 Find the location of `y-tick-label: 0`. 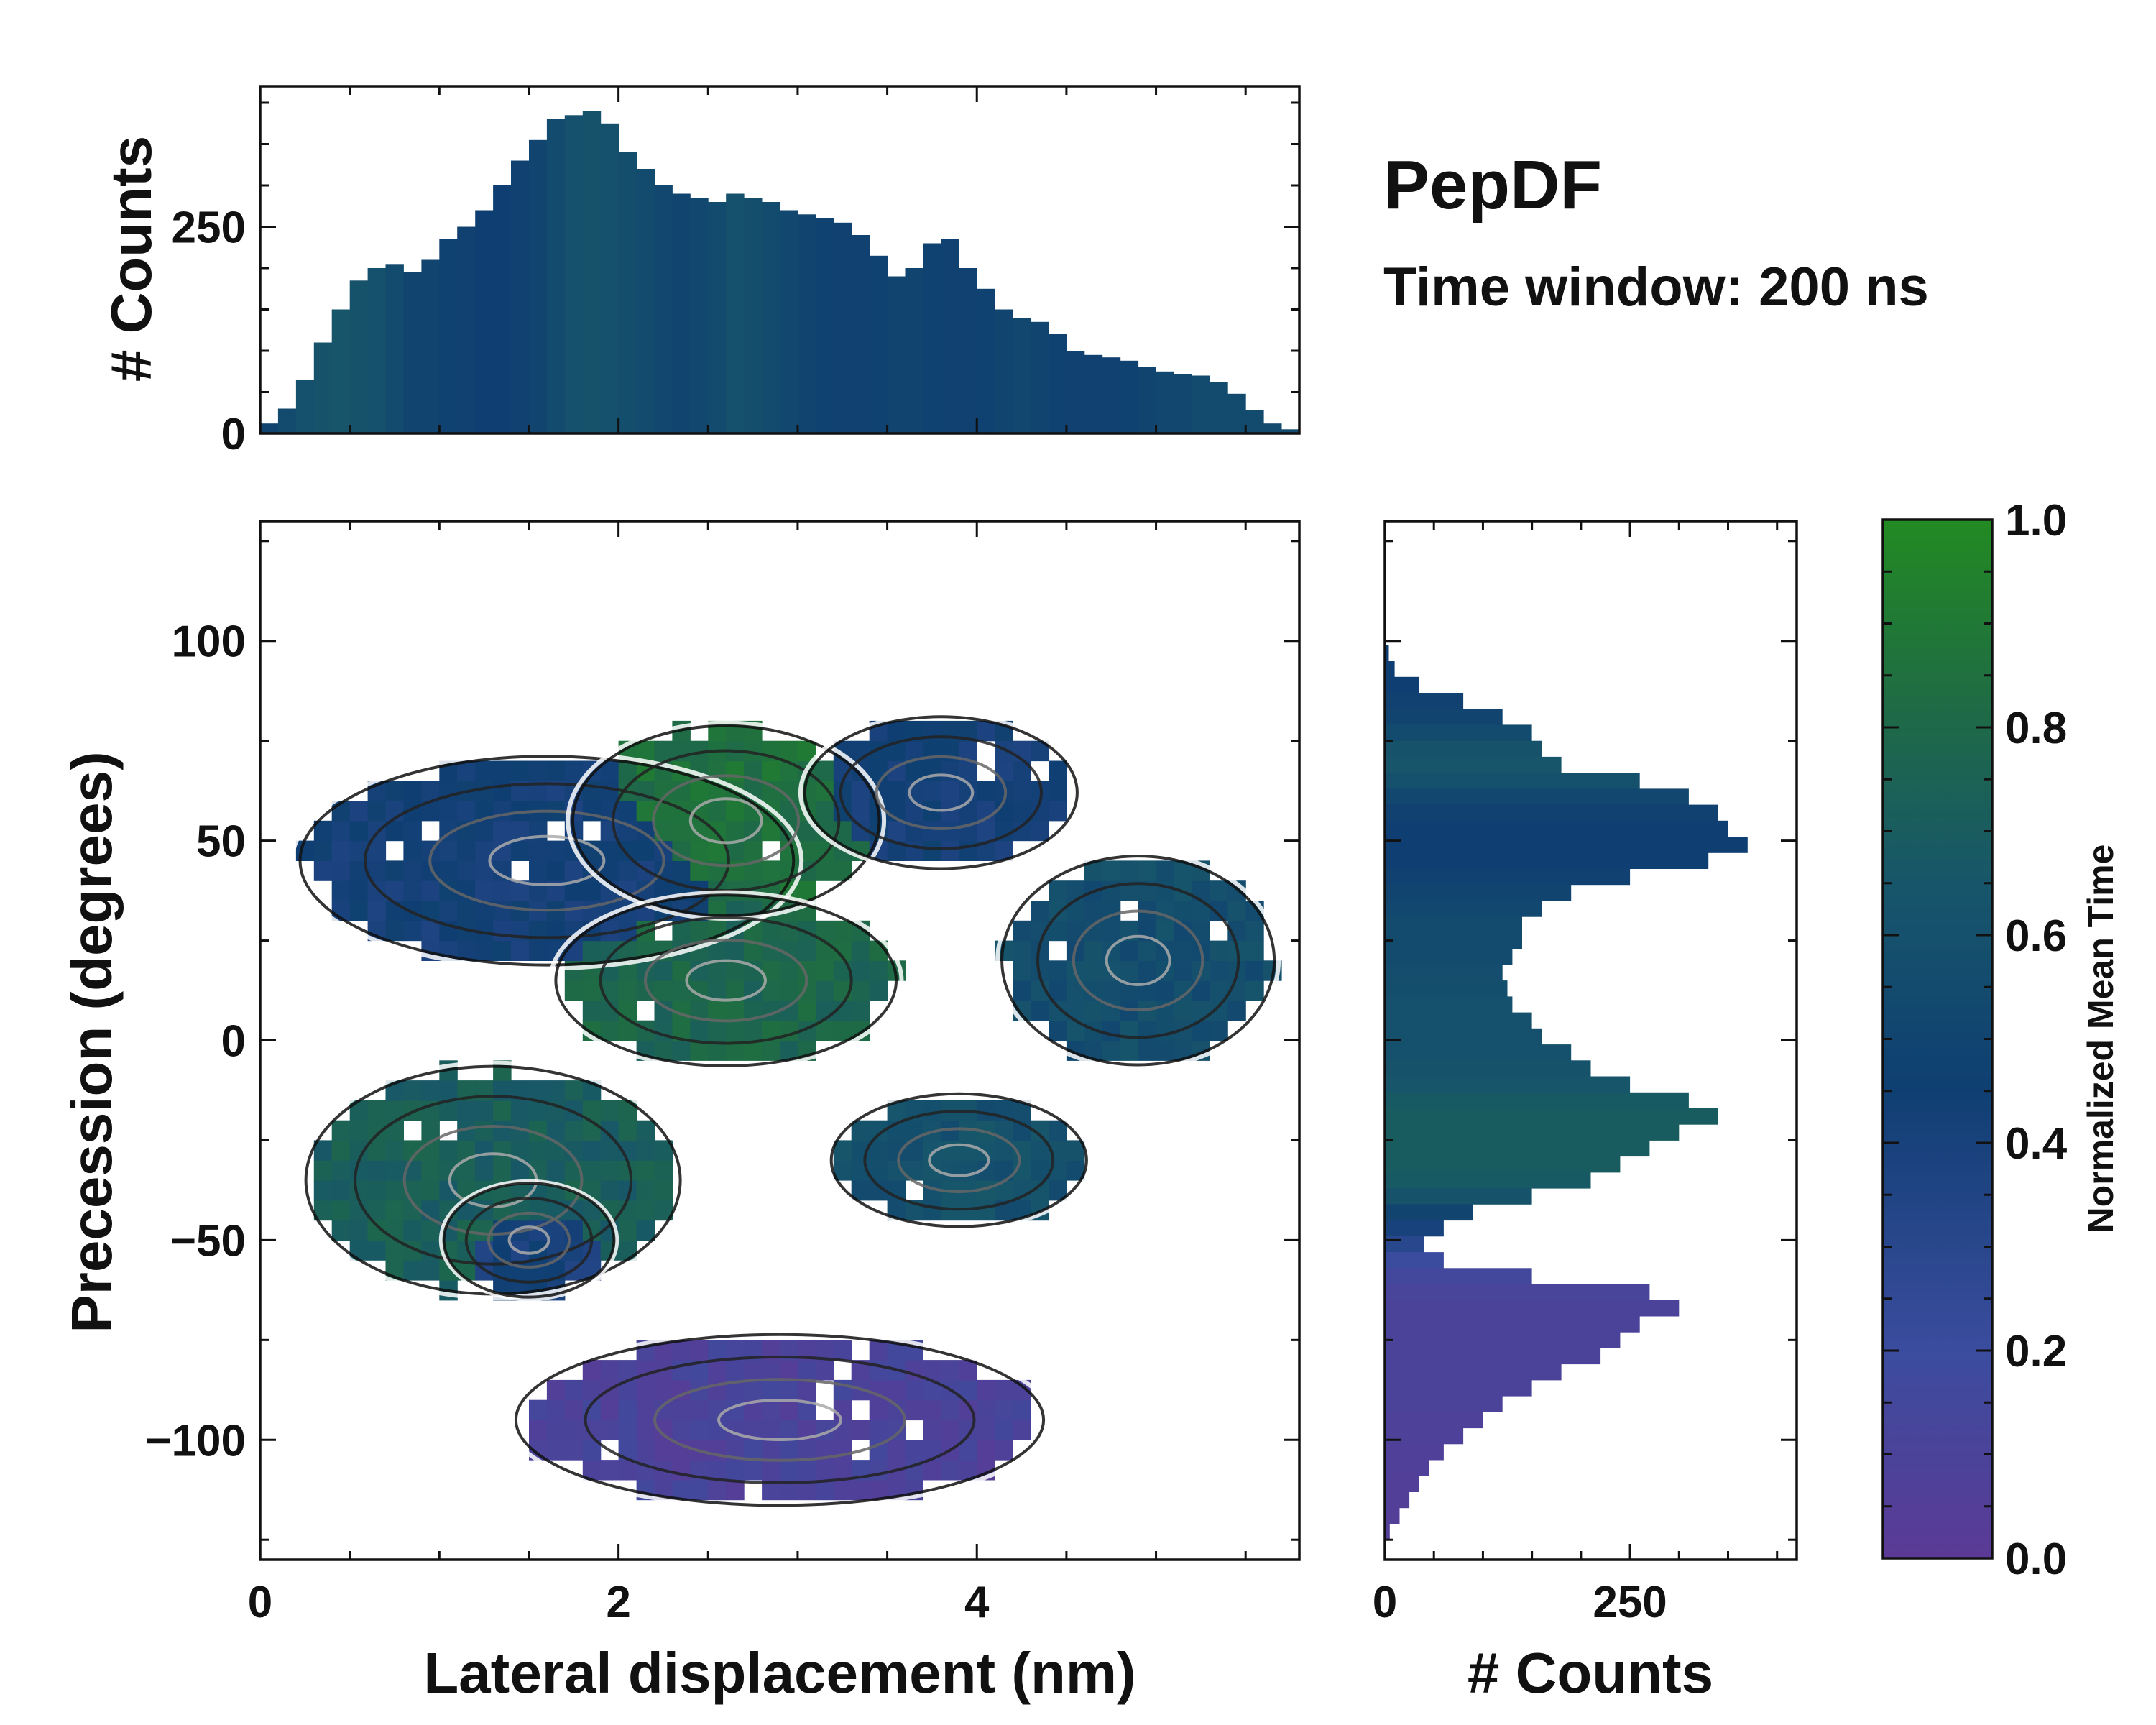

y-tick-label: 0 is located at coordinates (234, 1042).